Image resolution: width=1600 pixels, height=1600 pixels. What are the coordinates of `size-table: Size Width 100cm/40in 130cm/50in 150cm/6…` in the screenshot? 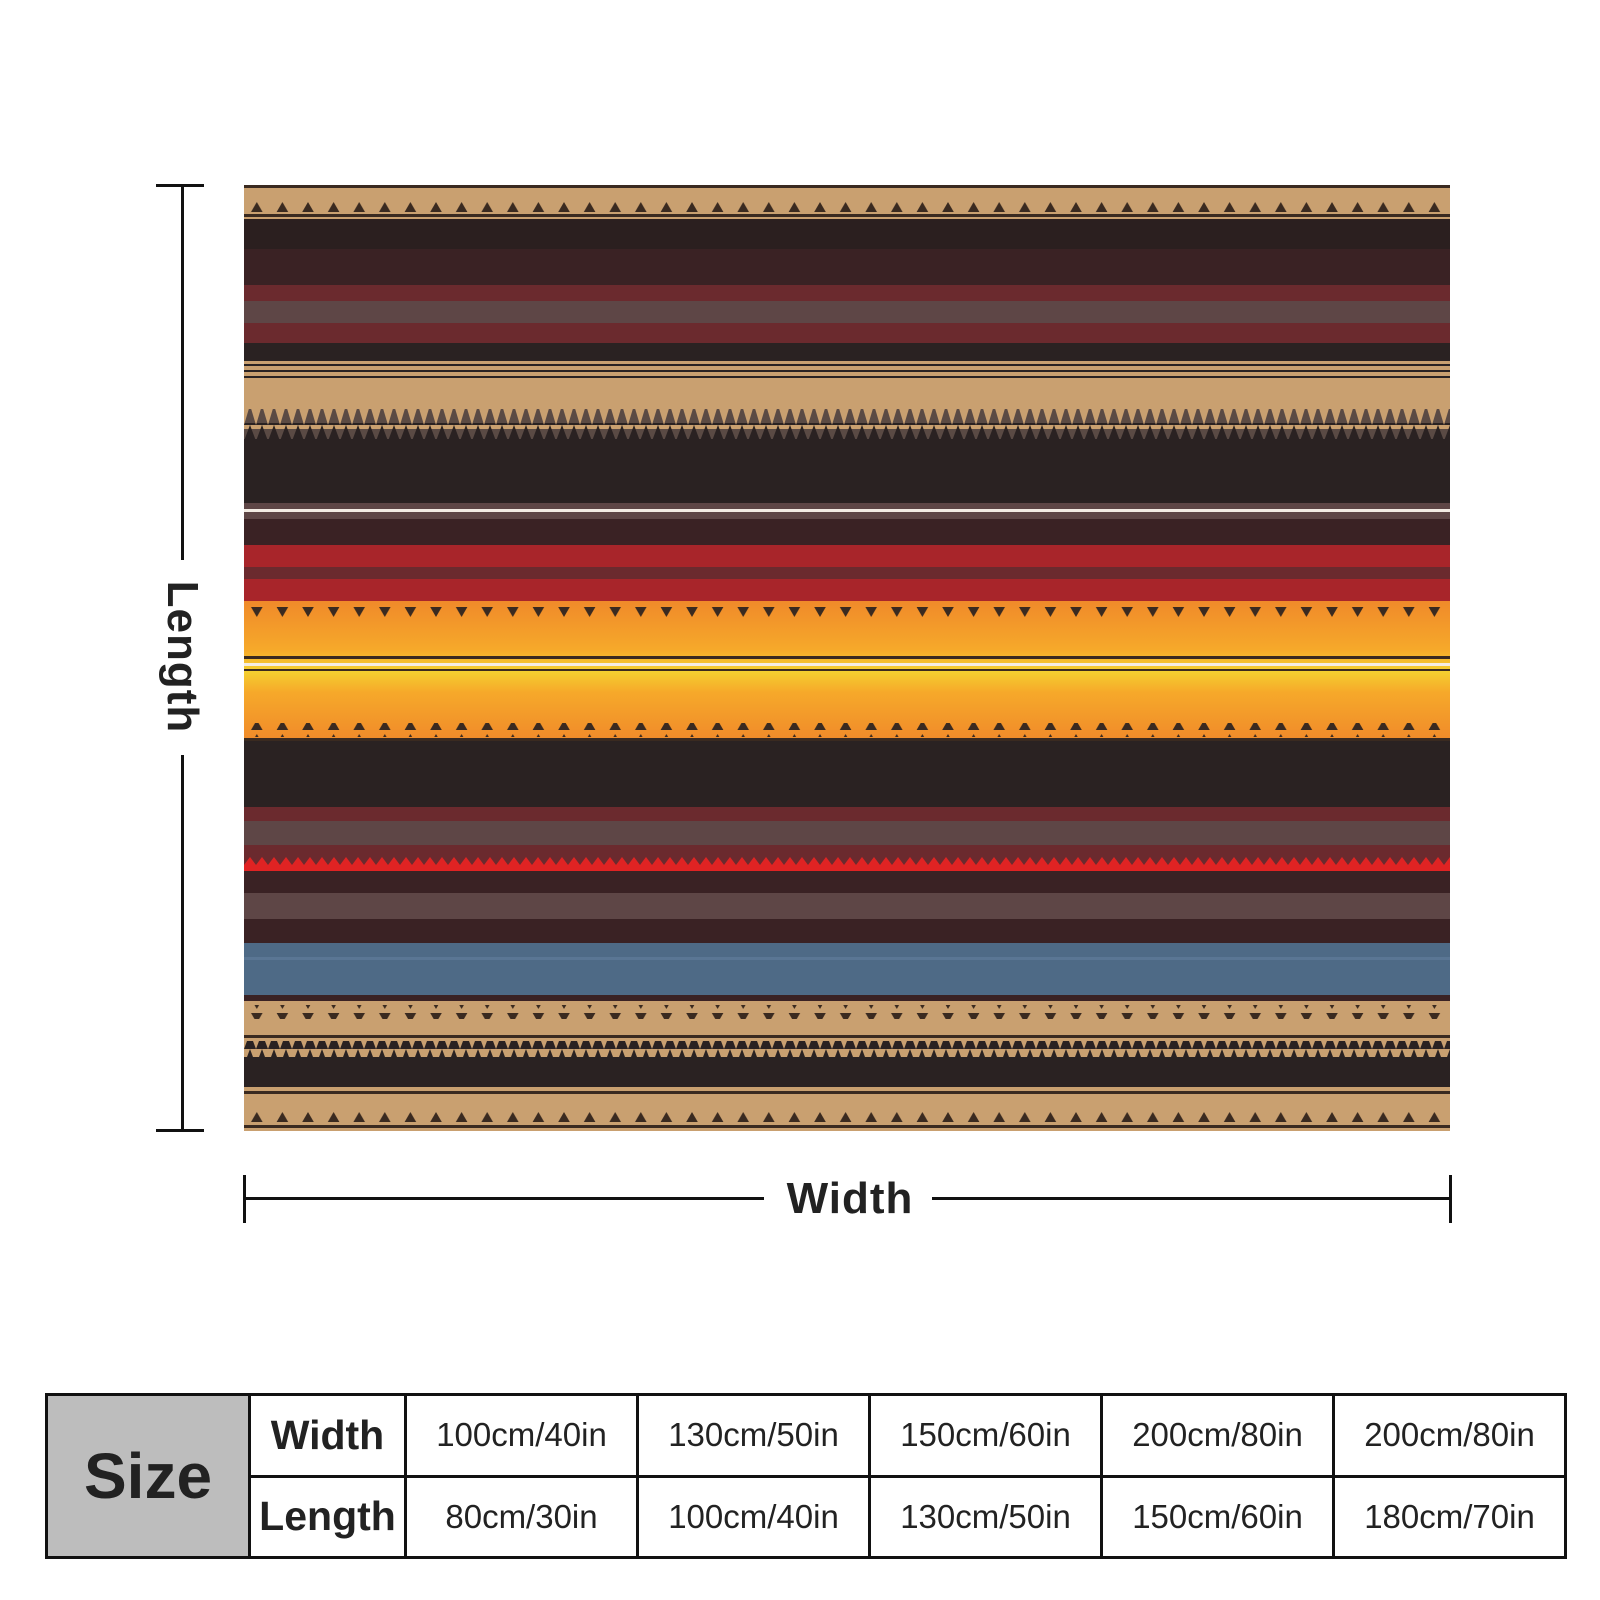 It's located at (806, 1476).